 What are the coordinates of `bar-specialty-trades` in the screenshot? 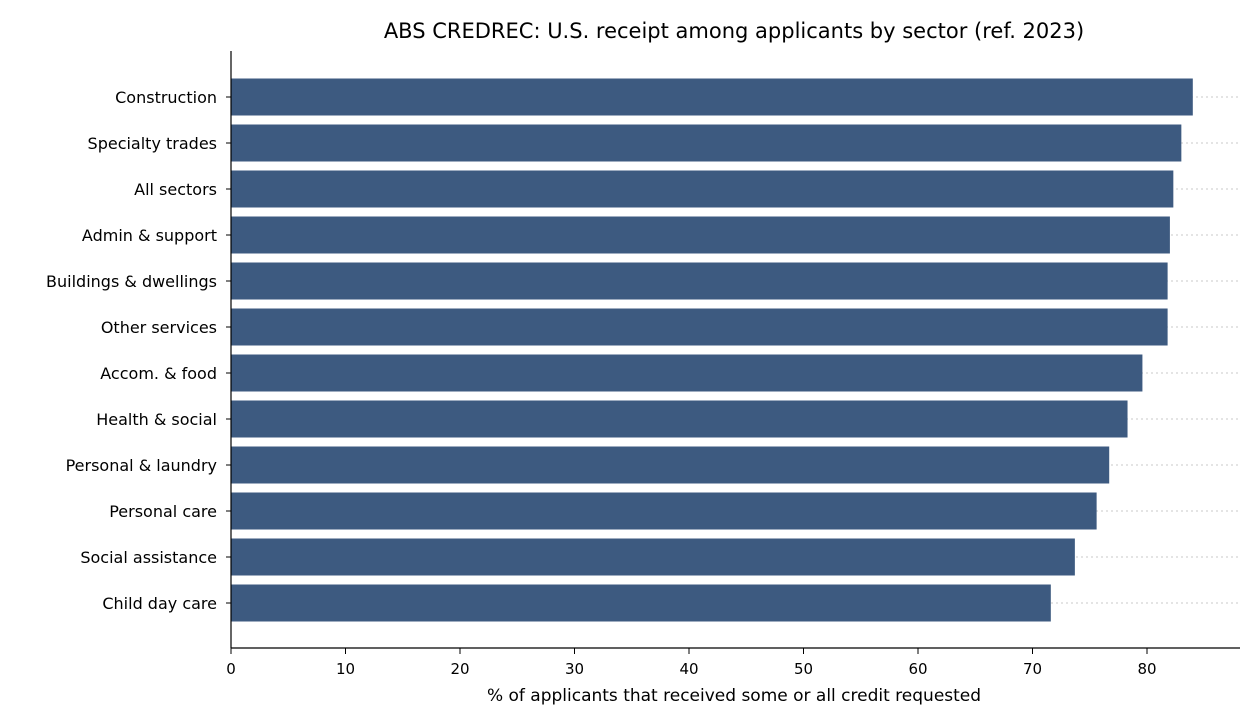 It's located at (706, 143).